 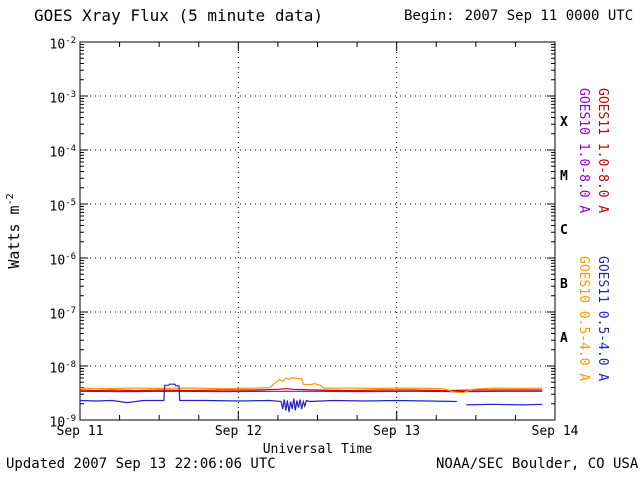 I want to click on y-tick-label: 10⁻⁴, so click(x=63, y=152).